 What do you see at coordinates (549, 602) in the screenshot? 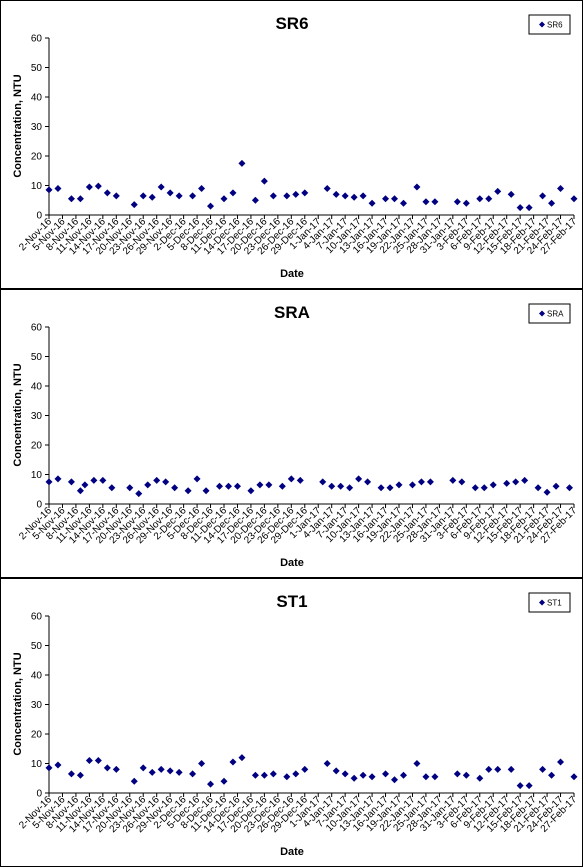
I see `legend: ST1` at bounding box center [549, 602].